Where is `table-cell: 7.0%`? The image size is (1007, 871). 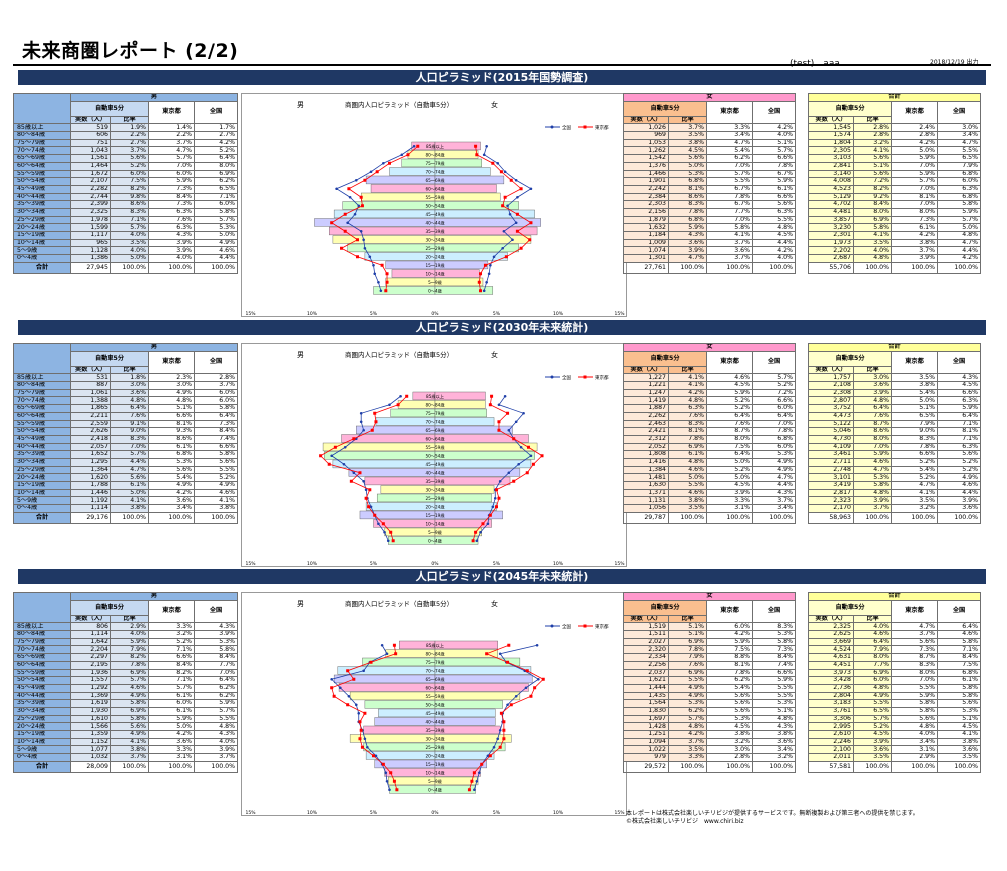 table-cell: 7.0% is located at coordinates (914, 166).